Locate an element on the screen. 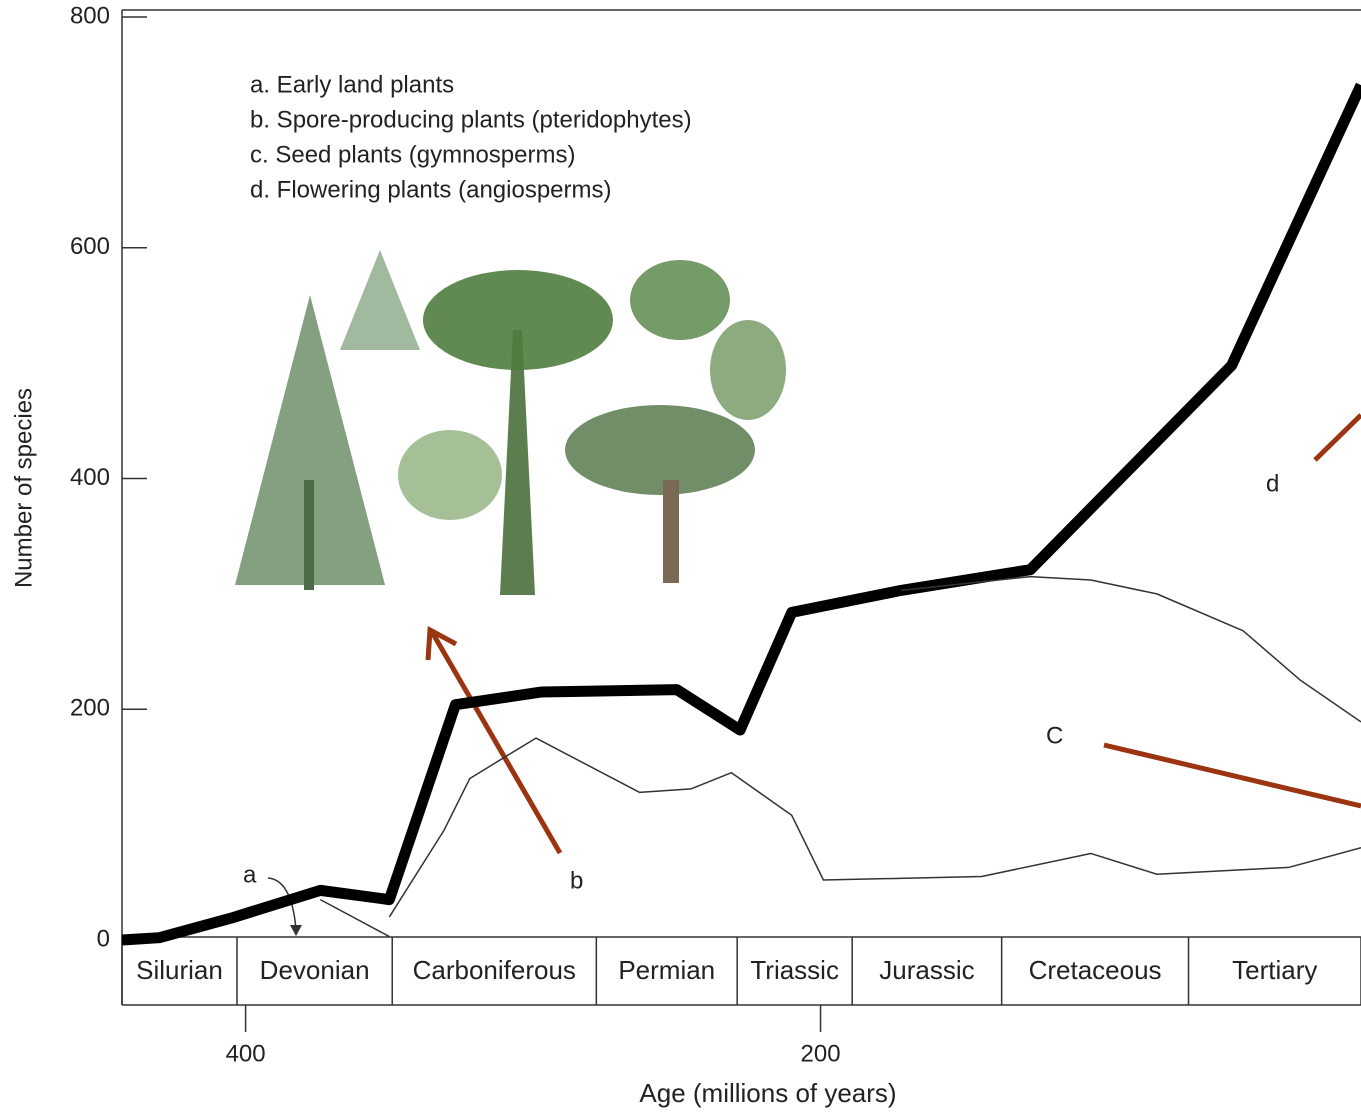 The width and height of the screenshot is (1361, 1113). annotation: a is located at coordinates (250, 874).